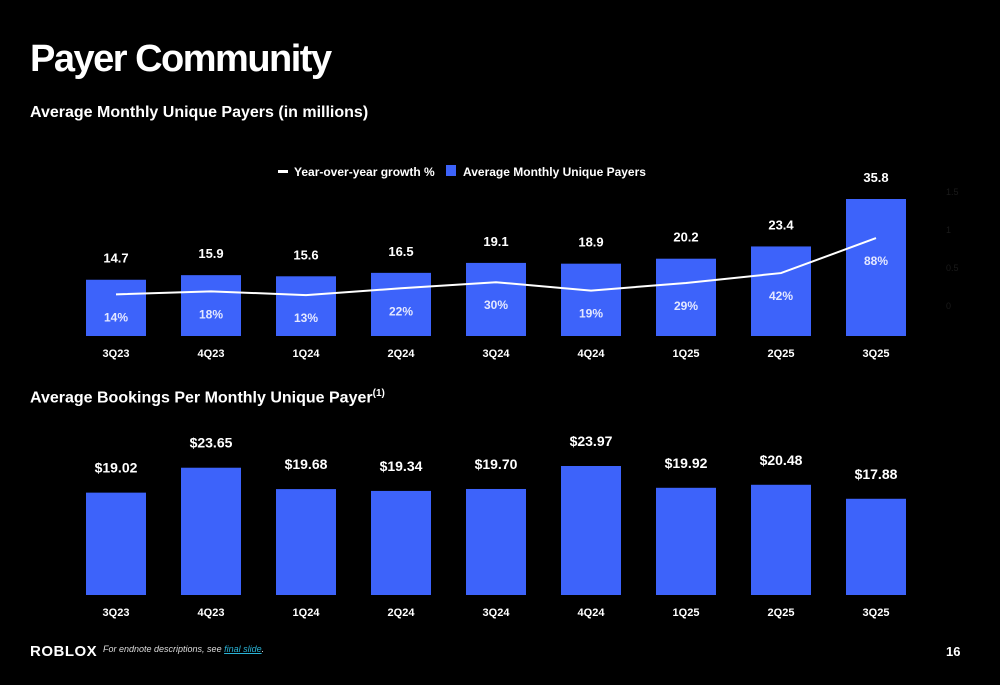  I want to click on growth-line, so click(496, 267).